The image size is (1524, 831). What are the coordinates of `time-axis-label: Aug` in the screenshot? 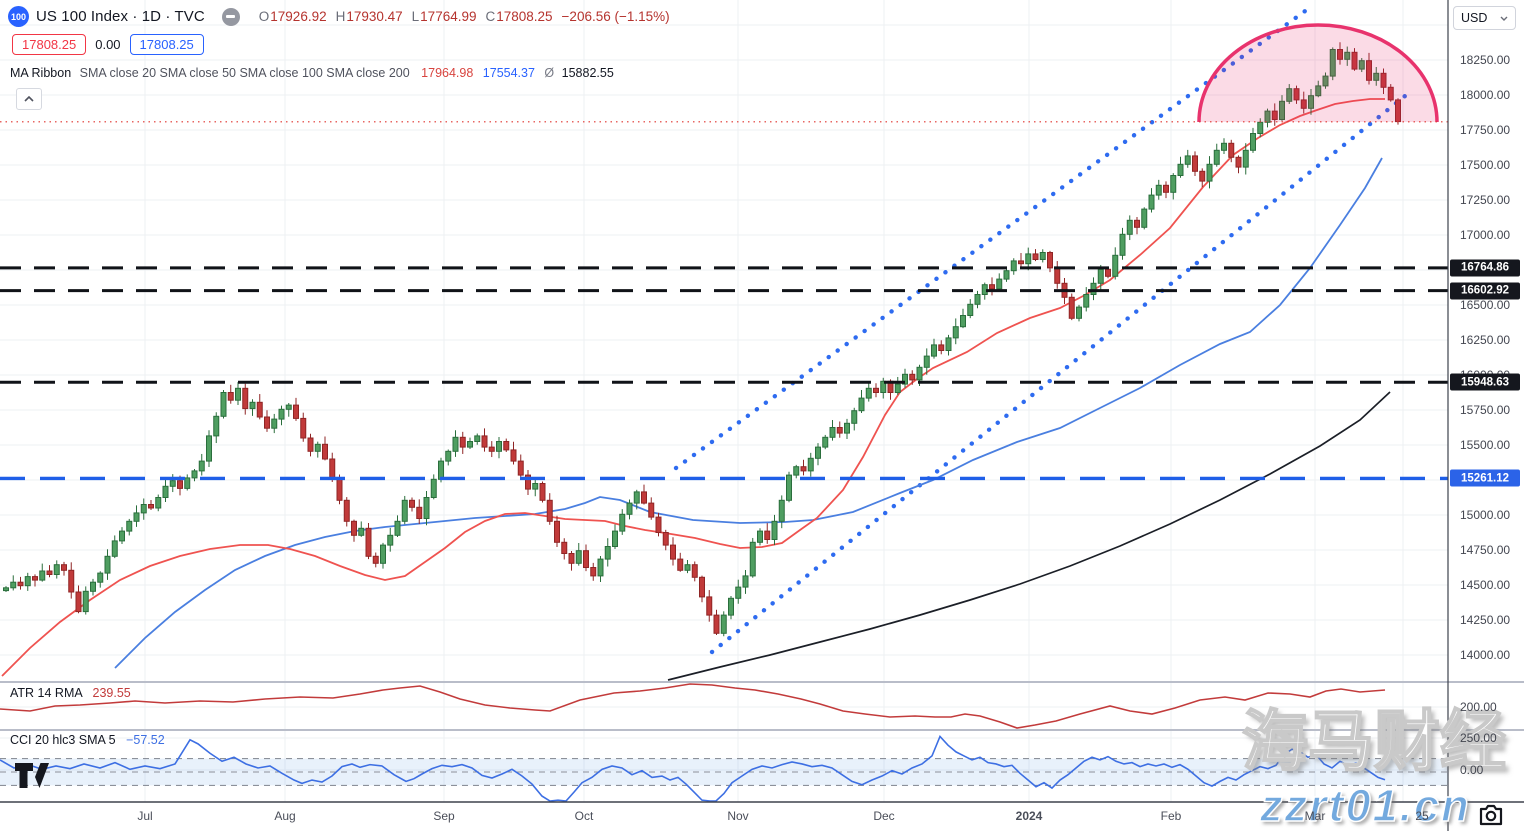 It's located at (285, 816).